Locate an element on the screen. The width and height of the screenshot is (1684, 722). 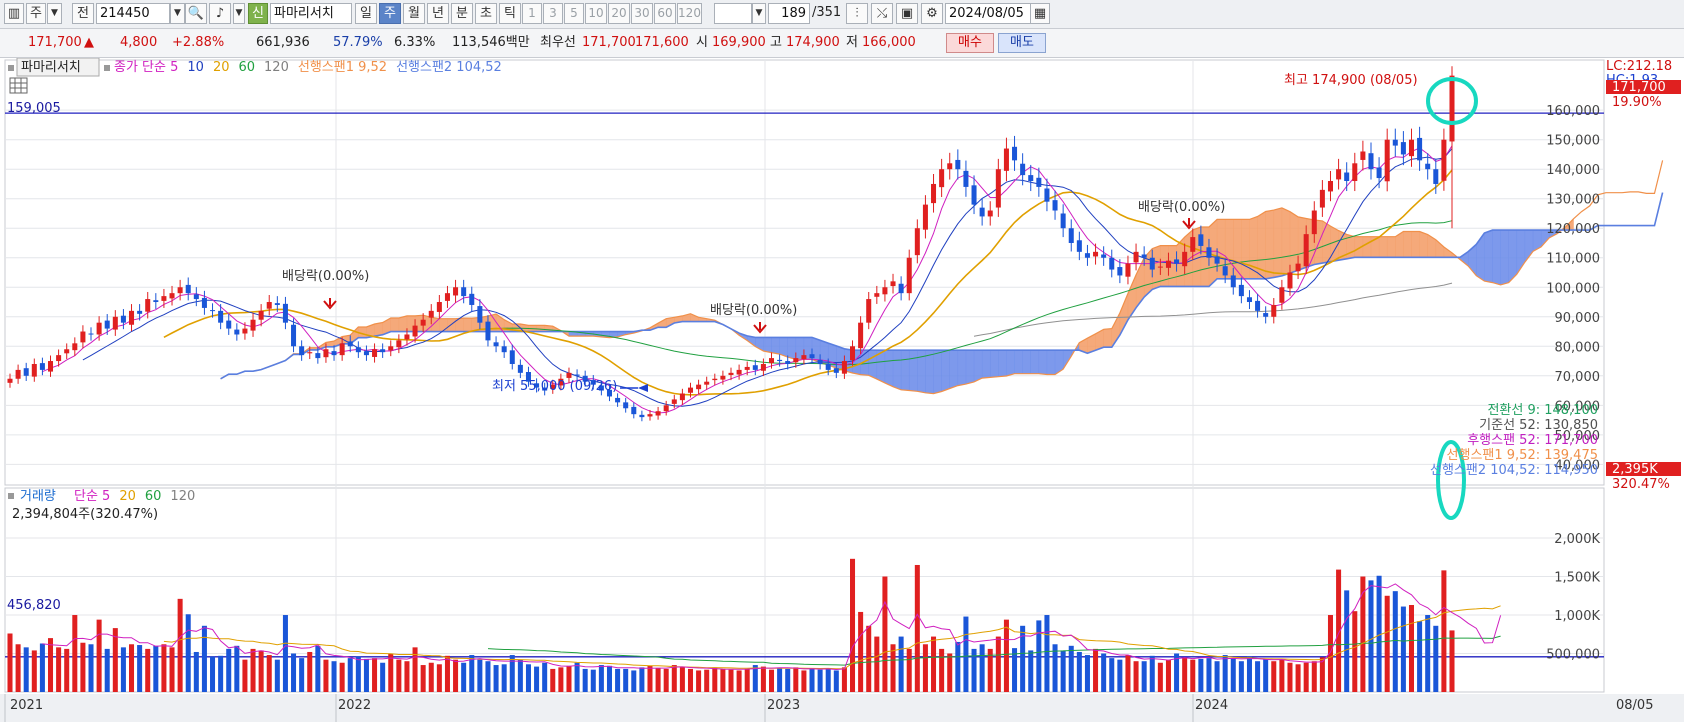
volume-y-axis: 2,000K 1,500K 1,000K 500,000 is located at coordinates (1573, 597).